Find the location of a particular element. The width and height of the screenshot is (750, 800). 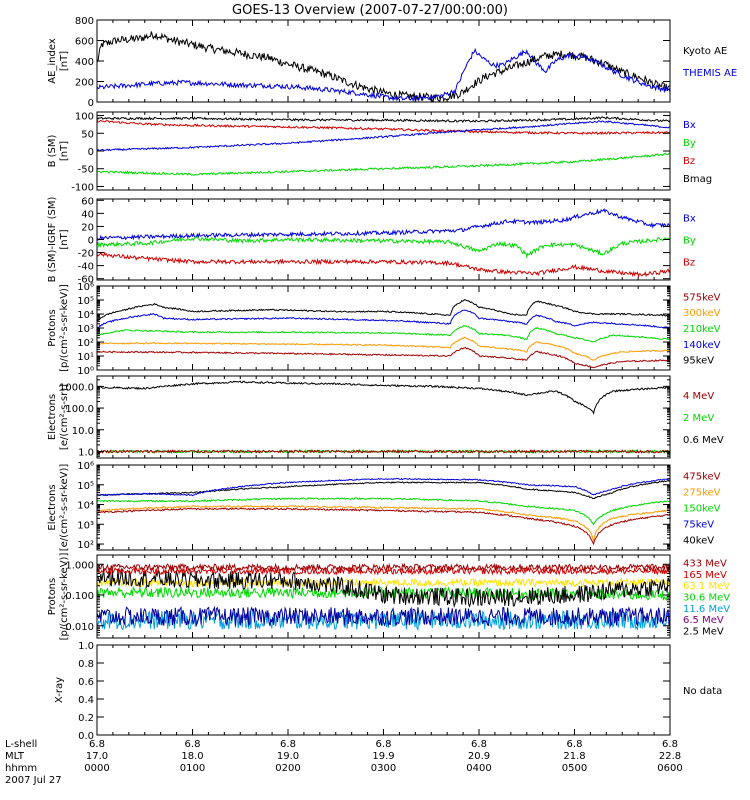

y-tick-label: 10⁴ is located at coordinates (85, 315).